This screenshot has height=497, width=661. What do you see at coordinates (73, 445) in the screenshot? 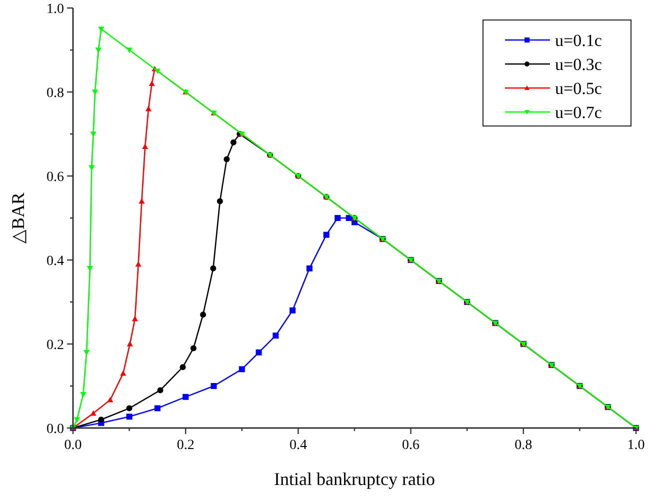
I see `x-tick-label: 0.0` at bounding box center [73, 445].